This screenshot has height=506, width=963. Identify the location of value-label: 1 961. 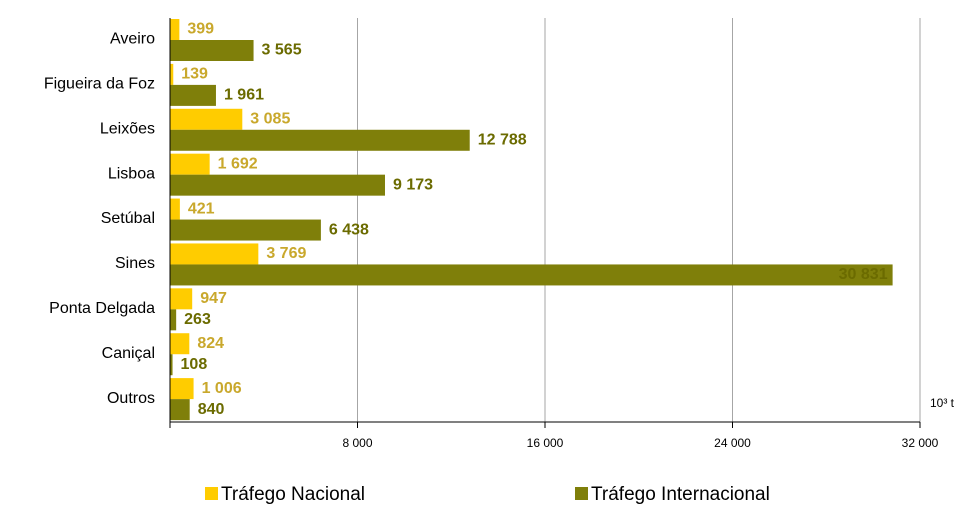
(244, 95).